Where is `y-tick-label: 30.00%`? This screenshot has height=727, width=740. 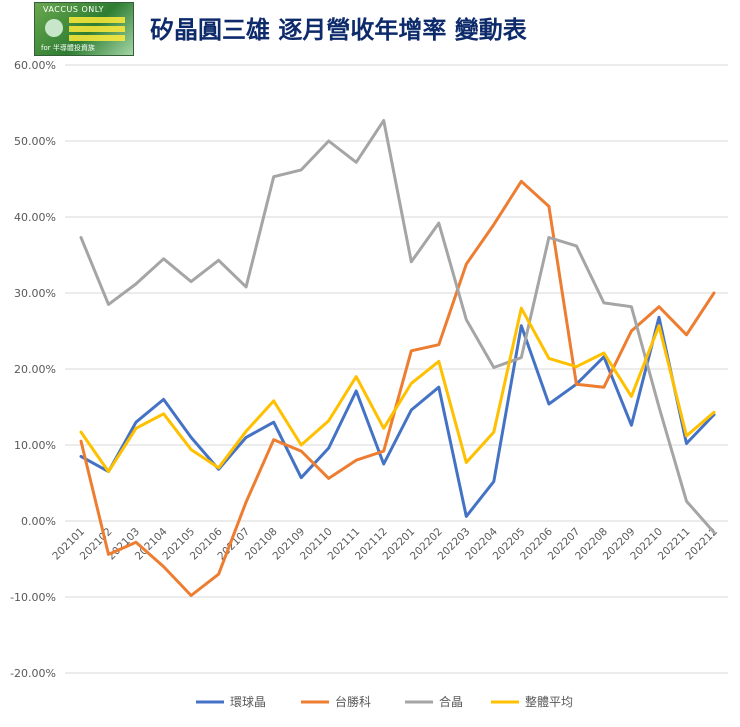
y-tick-label: 30.00% is located at coordinates (35, 293).